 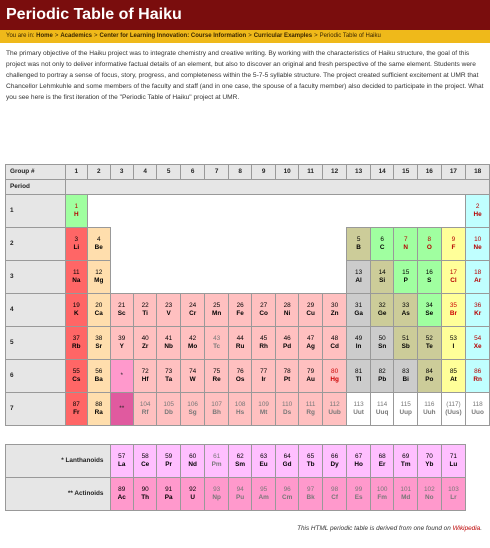 I want to click on element-uup: 115 Uup, so click(x=406, y=409).